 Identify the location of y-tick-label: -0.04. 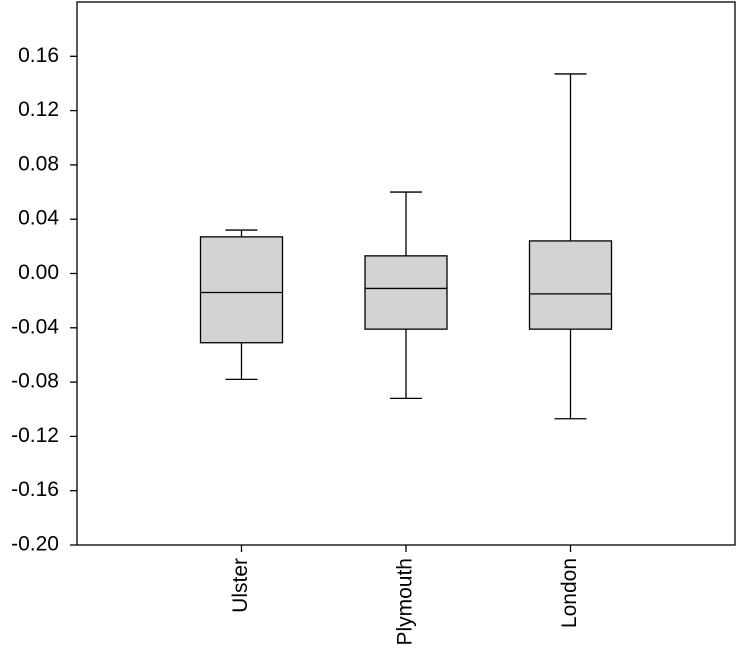
(35, 326).